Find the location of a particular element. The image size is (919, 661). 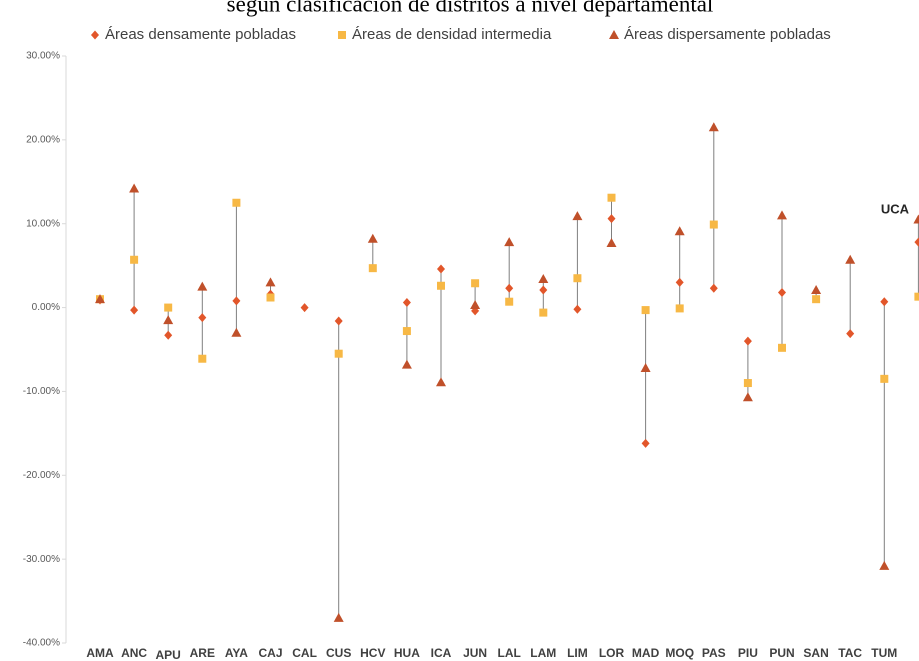

category-label: PUN is located at coordinates (781, 653).